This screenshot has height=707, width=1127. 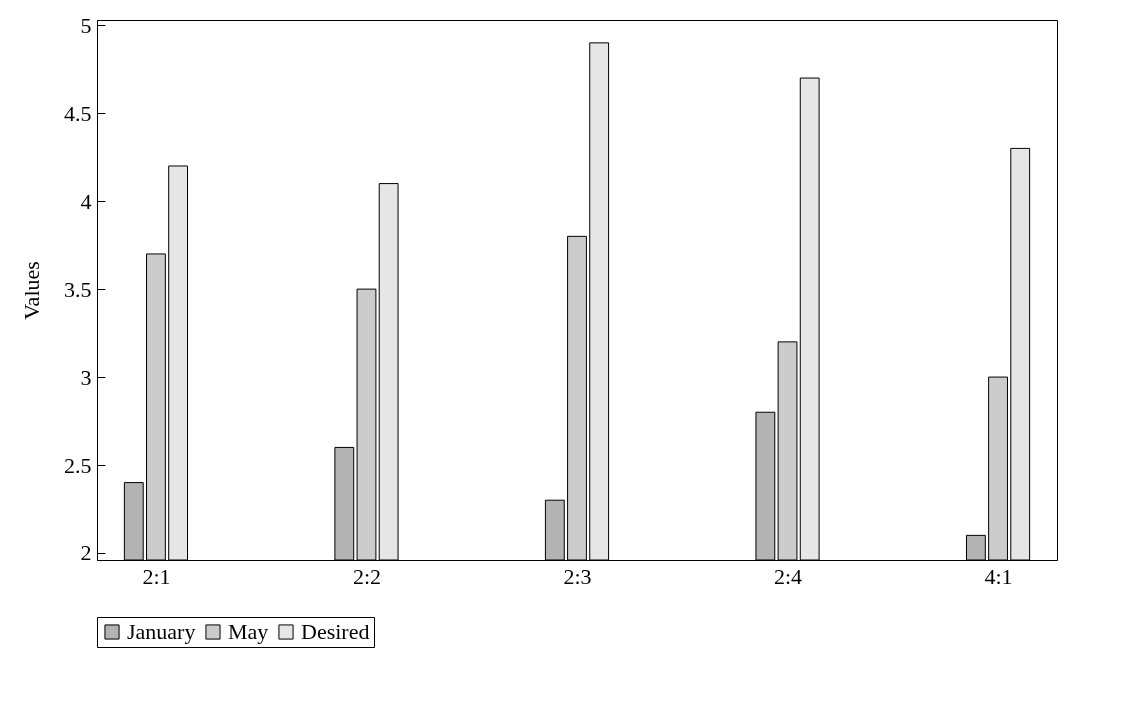 I want to click on legend-label: May, so click(x=248, y=631).